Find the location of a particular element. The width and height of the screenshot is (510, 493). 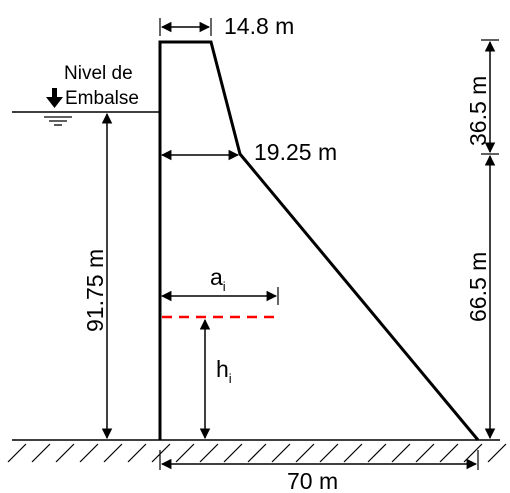

water-level-arrow-icon is located at coordinates (54, 98).